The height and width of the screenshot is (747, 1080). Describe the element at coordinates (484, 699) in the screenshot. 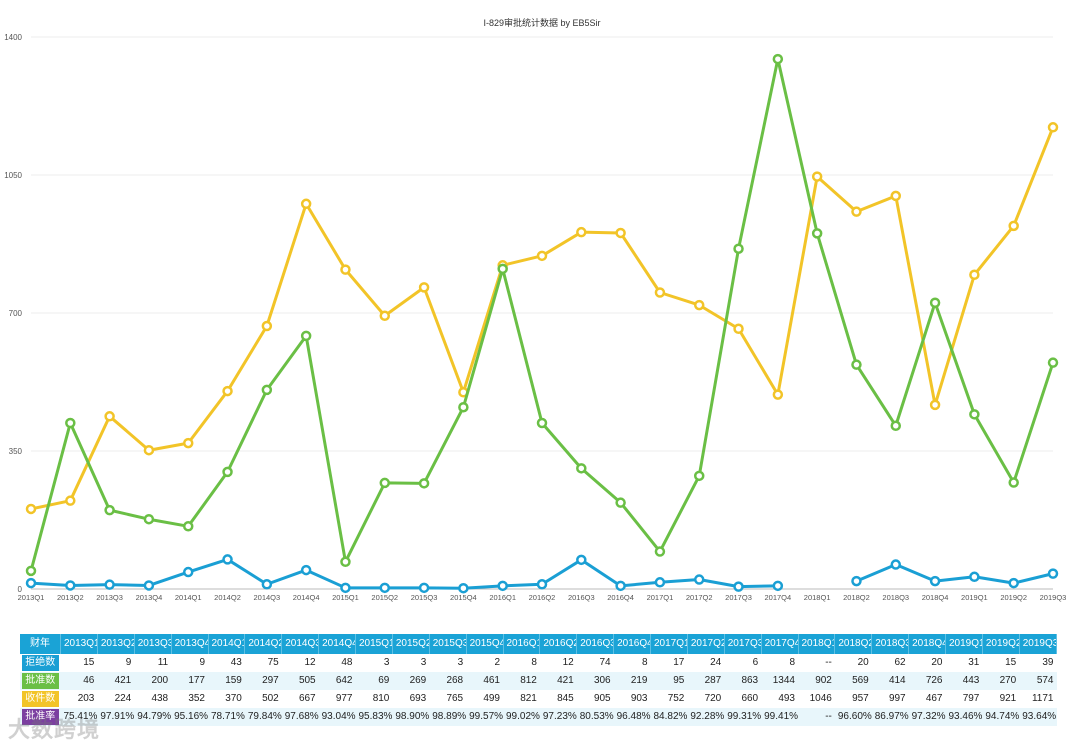

I see `table-cell: 499` at that location.